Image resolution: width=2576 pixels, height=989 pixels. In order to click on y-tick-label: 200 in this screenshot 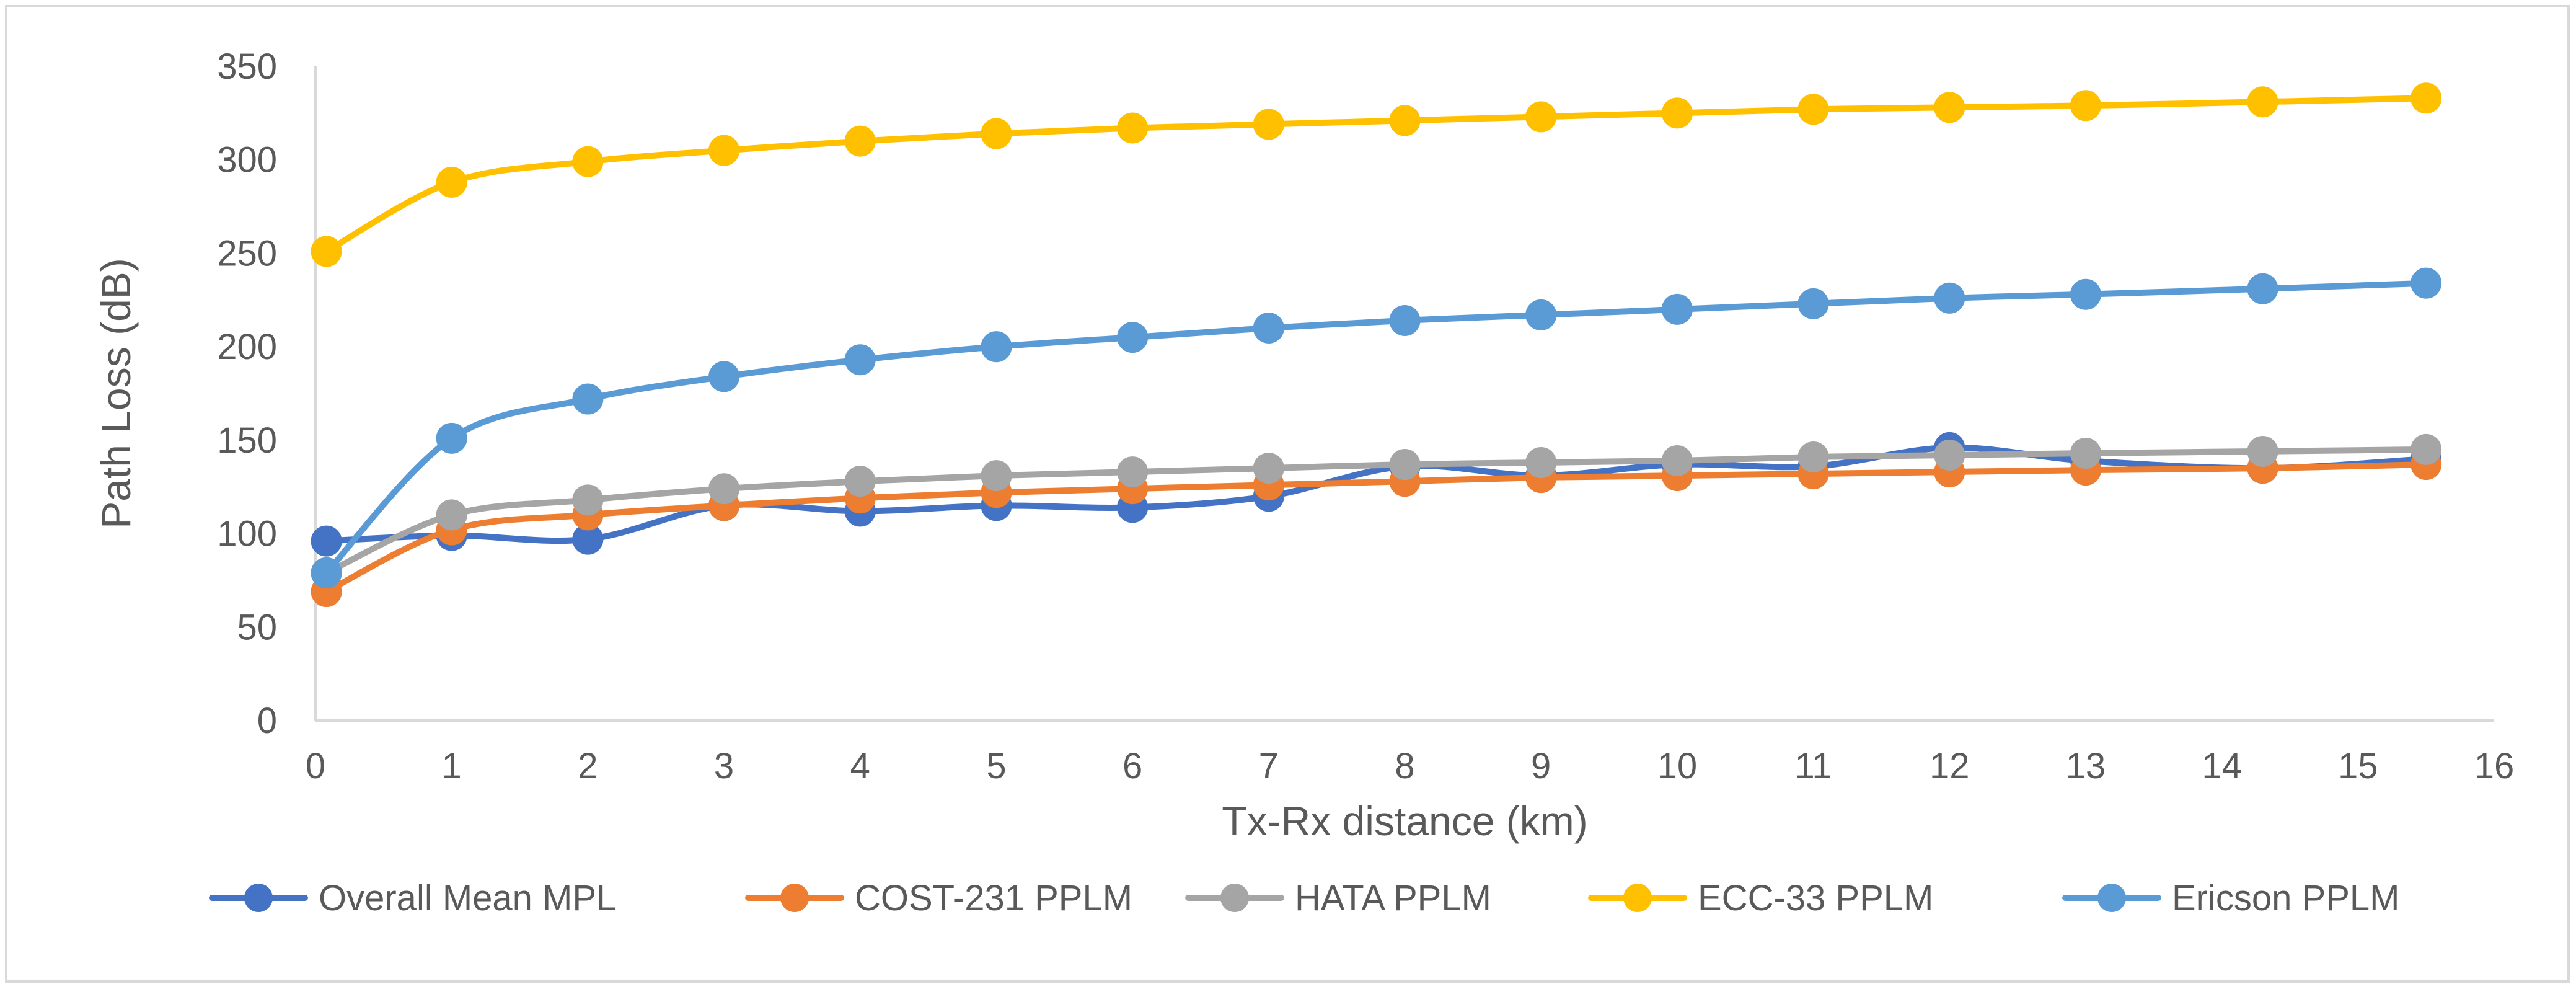, I will do `click(247, 347)`.